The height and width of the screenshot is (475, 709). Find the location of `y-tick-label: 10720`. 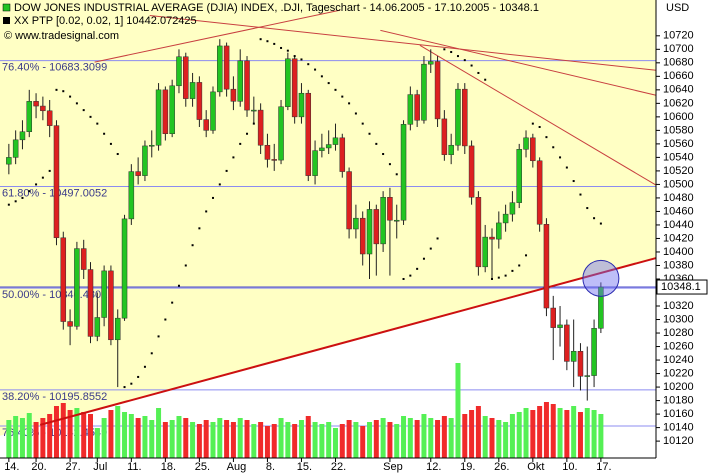

y-tick-label: 10720 is located at coordinates (678, 36).